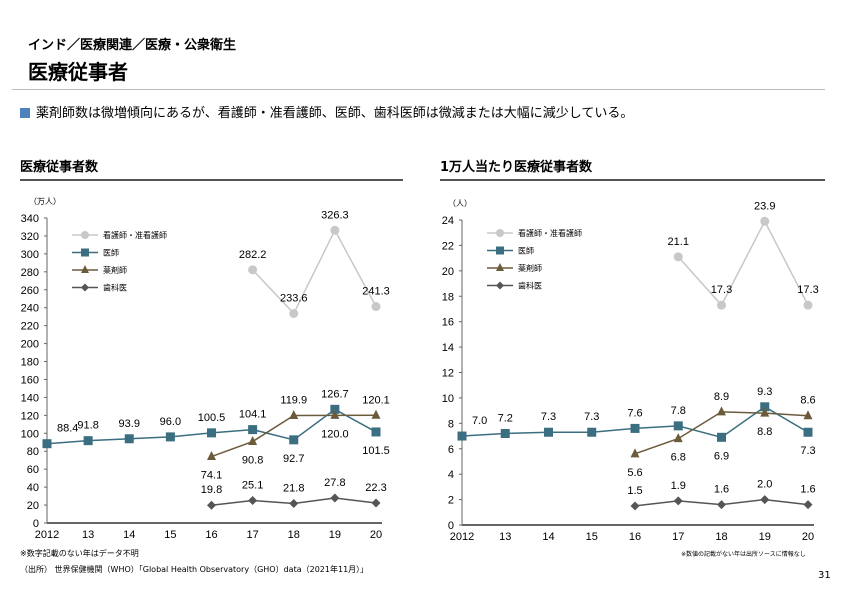 The width and height of the screenshot is (842, 595). What do you see at coordinates (30, 398) in the screenshot?
I see `y-tick-label: 140` at bounding box center [30, 398].